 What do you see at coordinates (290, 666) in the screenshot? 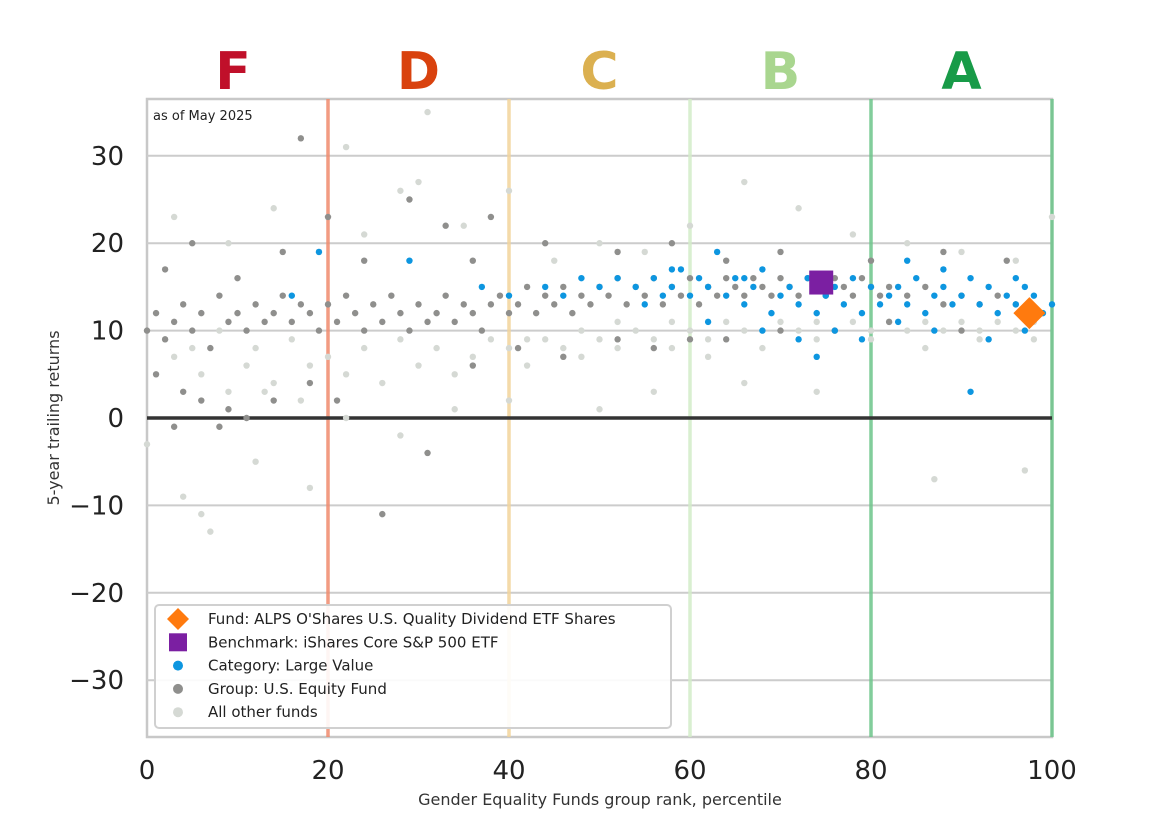
I see `legend-label: Category: Large Value` at bounding box center [290, 666].